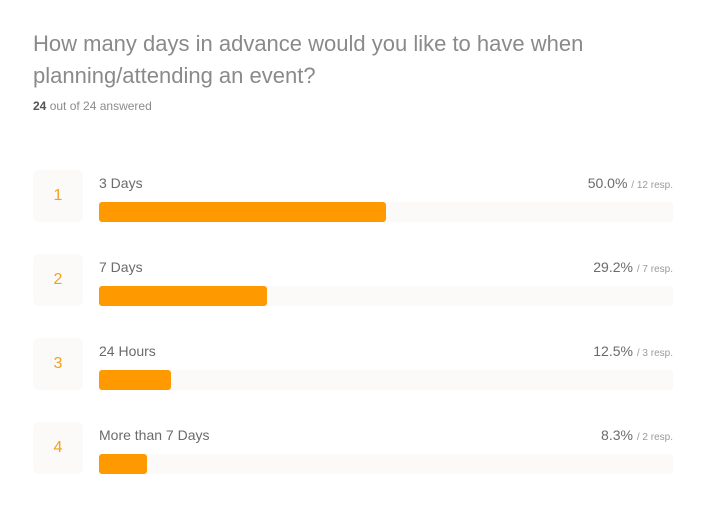  What do you see at coordinates (353, 364) in the screenshot?
I see `result-row: 3 24 Hours 12.5% / 3 resp.` at bounding box center [353, 364].